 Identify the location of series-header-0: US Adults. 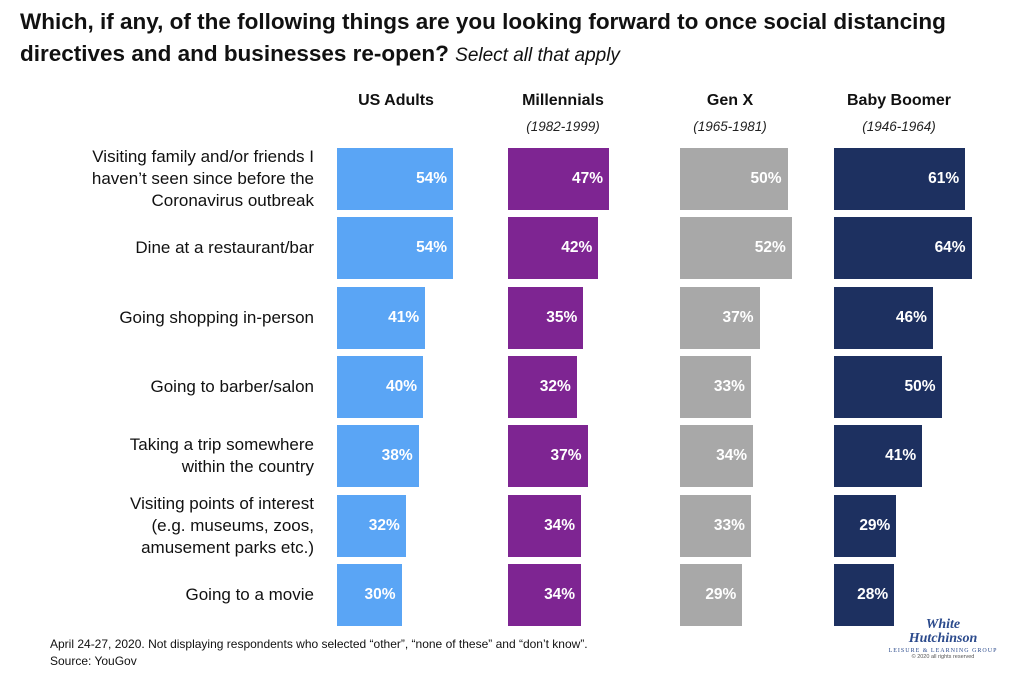
(396, 100).